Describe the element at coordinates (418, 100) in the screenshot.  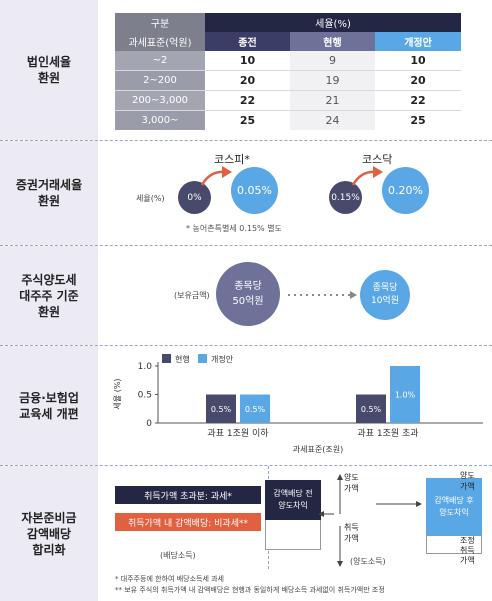
I see `table-cell-proposed: 22` at that location.